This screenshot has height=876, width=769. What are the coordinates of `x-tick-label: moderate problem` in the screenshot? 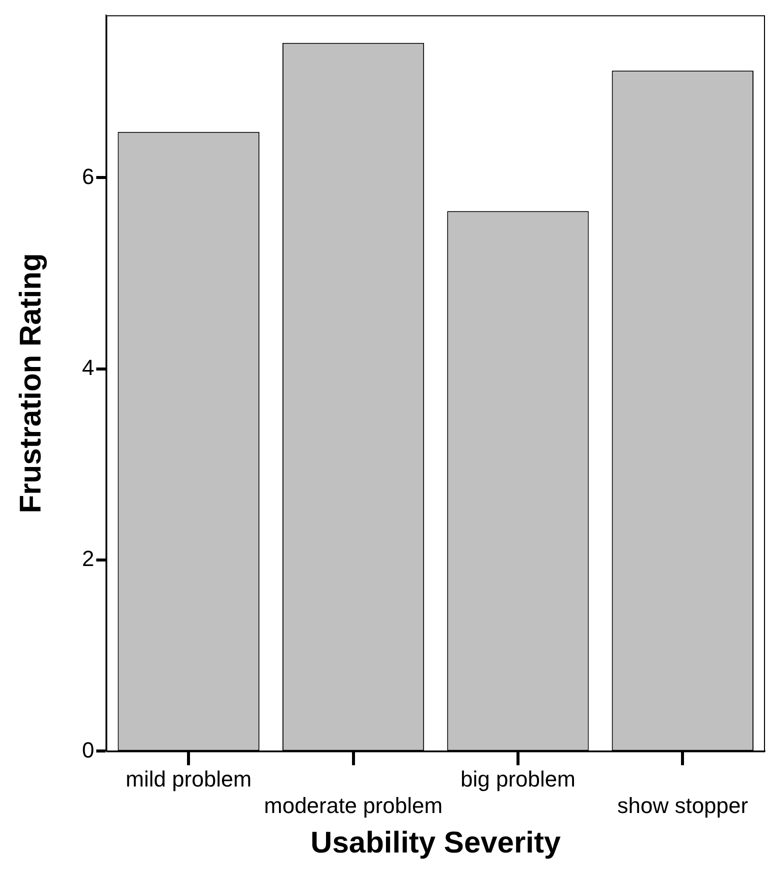 It's located at (353, 805).